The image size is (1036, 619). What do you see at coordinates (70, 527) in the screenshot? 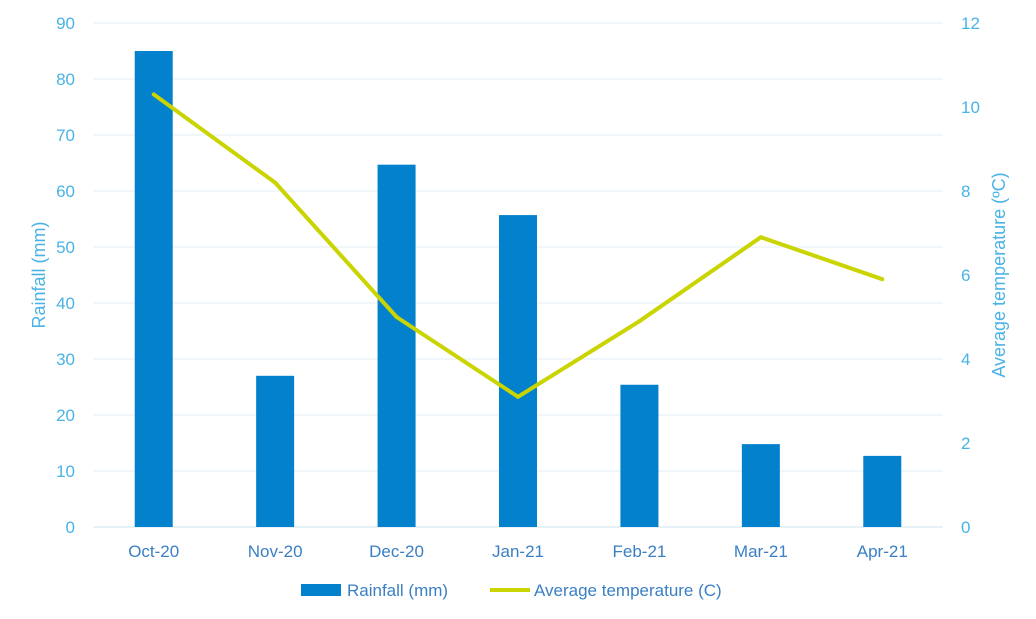
I see `y-tick-label: 0` at bounding box center [70, 527].